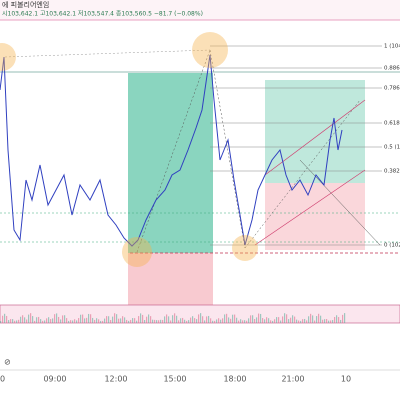 This screenshot has width=400, height=400. Describe the element at coordinates (2, 379) in the screenshot. I see `time-label: 0` at that location.